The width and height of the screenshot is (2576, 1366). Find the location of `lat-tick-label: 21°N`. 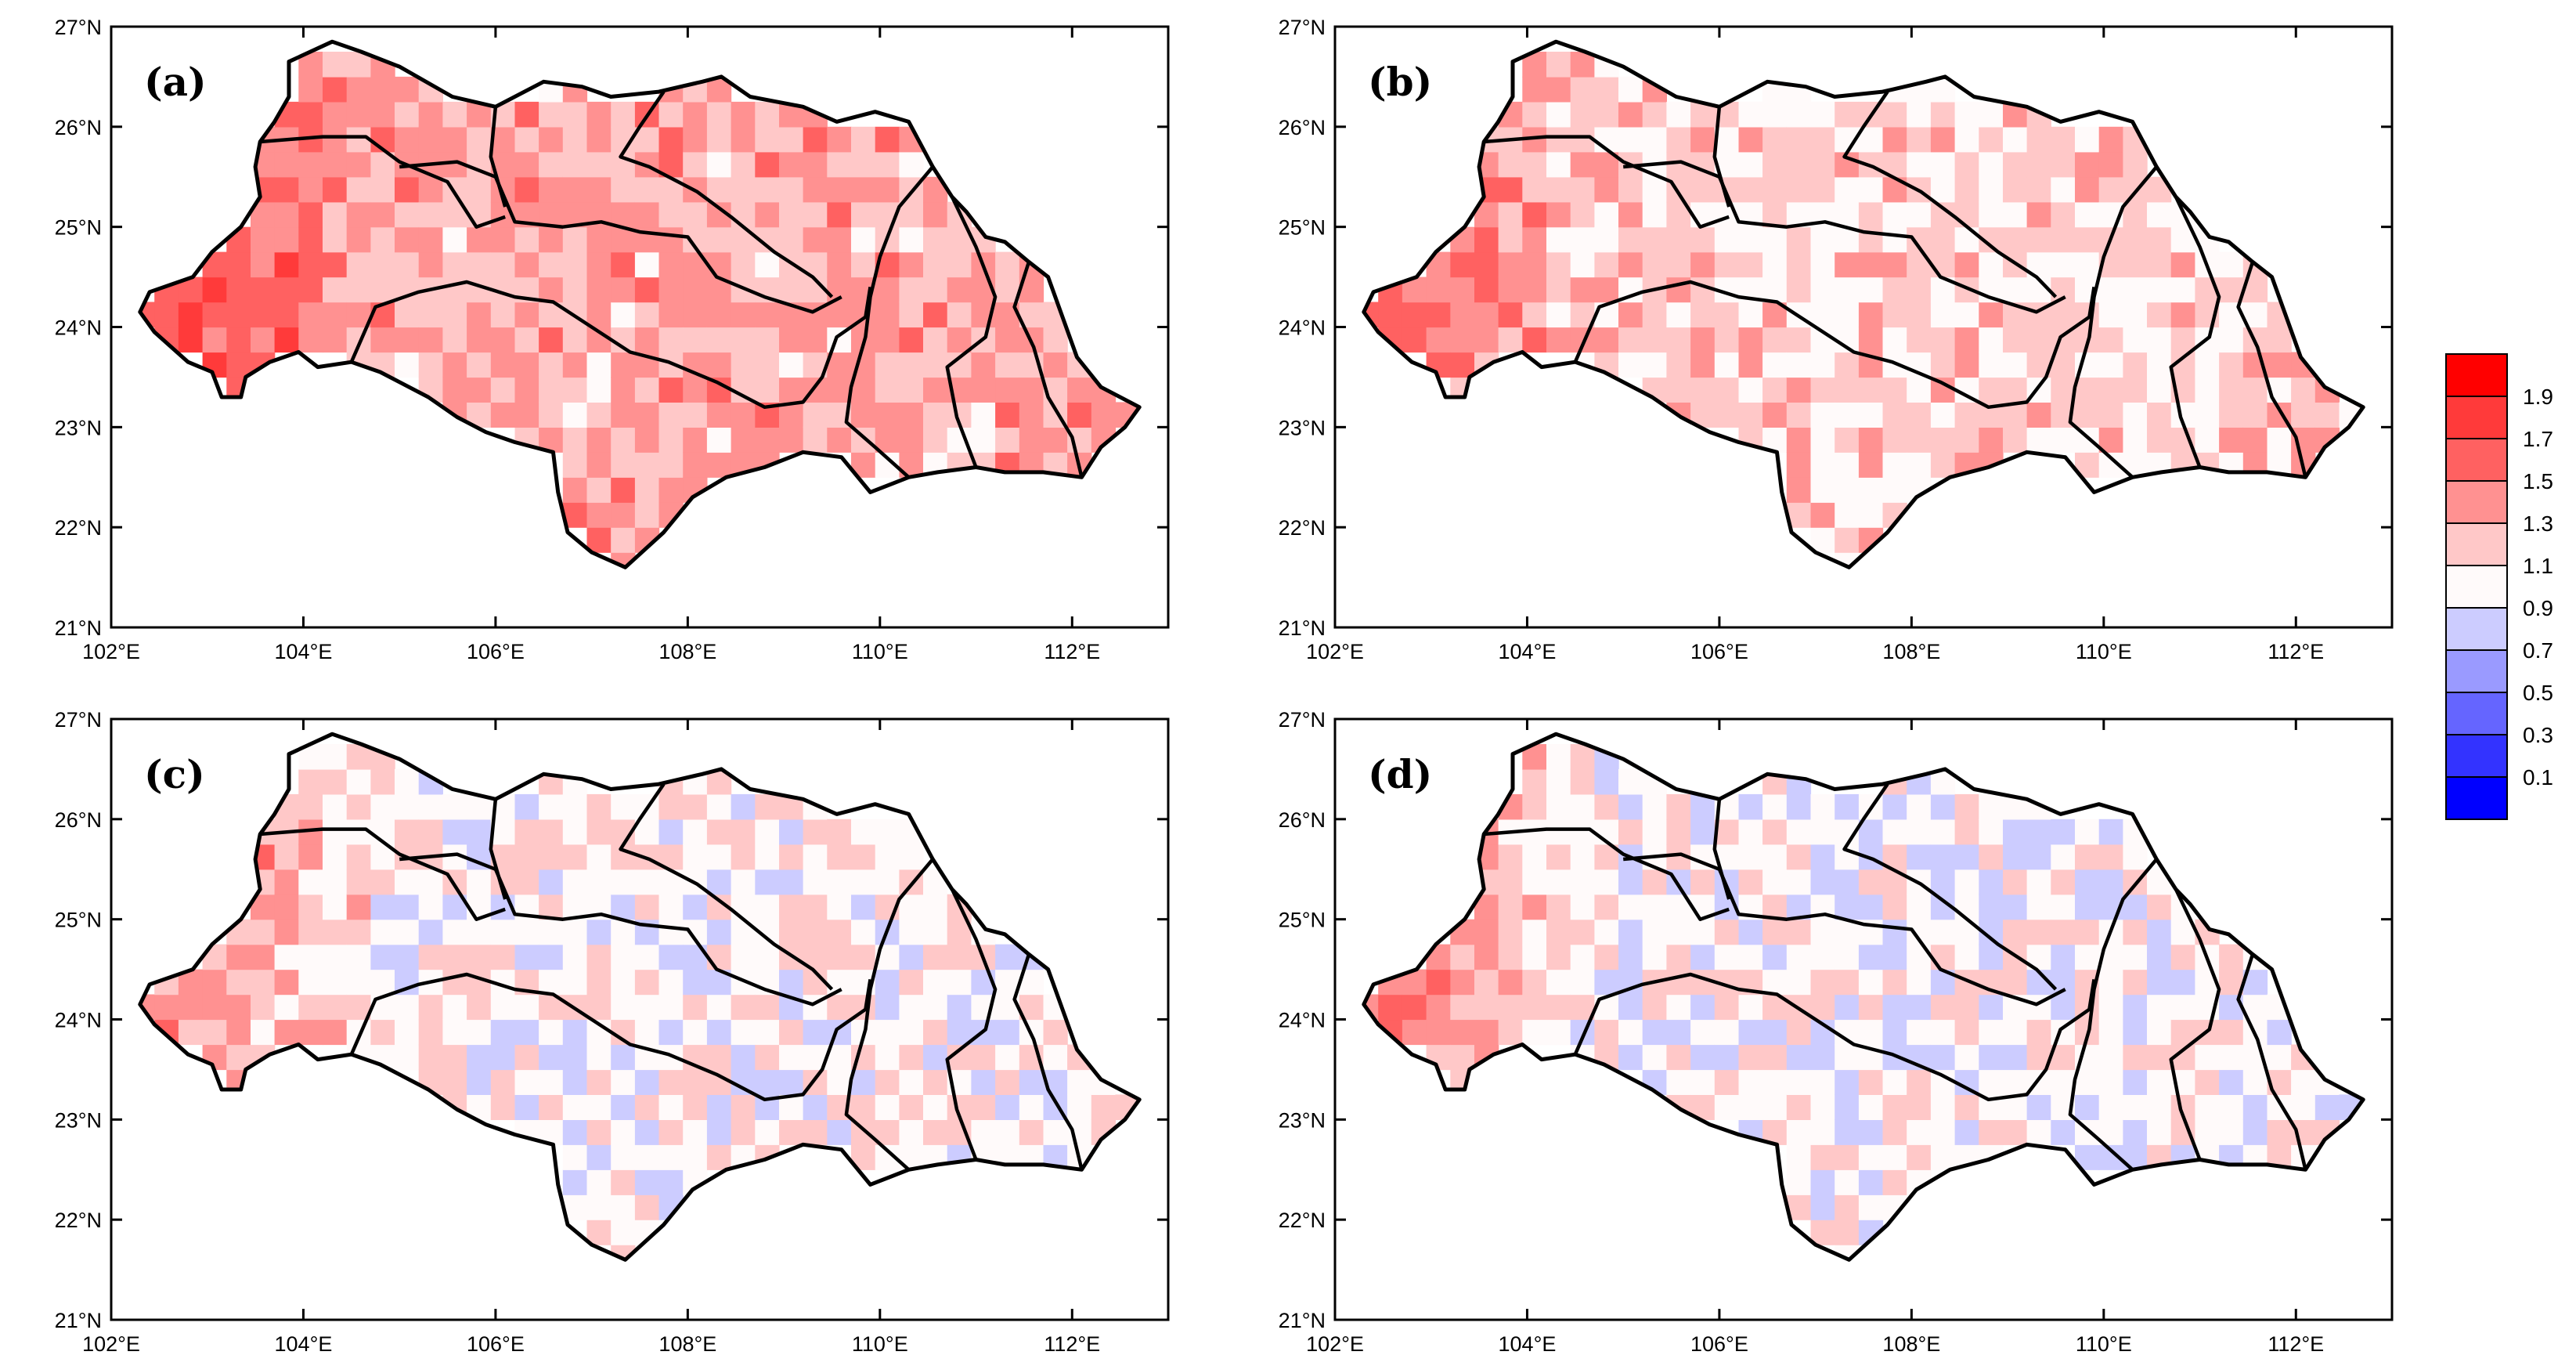

lat-tick-label: 21°N is located at coordinates (78, 1320).